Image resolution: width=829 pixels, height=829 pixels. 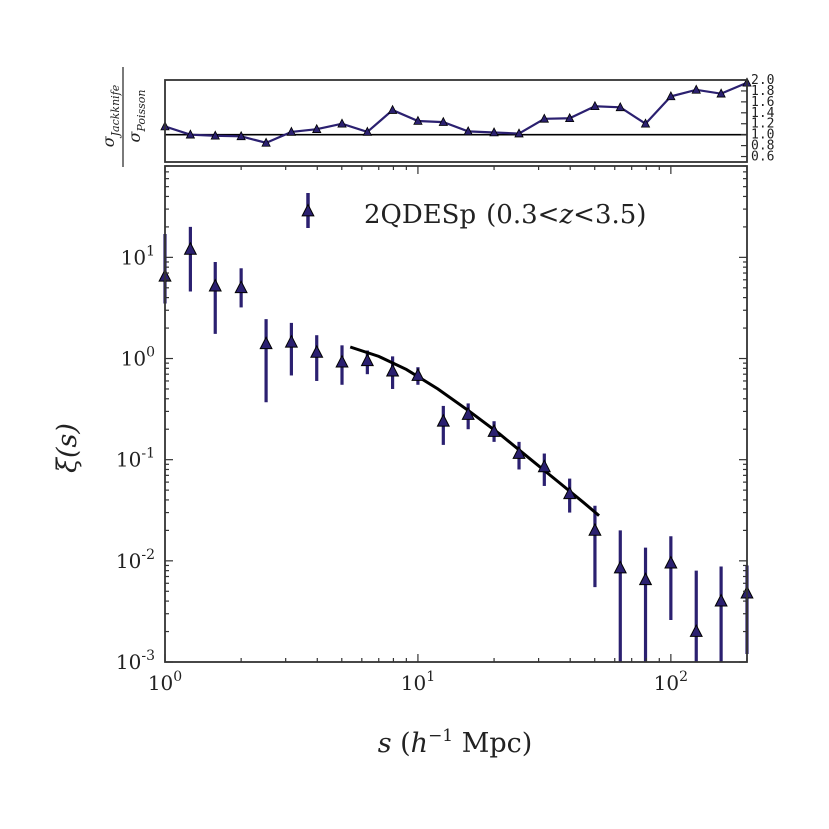 I want to click on legend: 2QDESp (0.3<z<3.5), so click(x=473, y=211).